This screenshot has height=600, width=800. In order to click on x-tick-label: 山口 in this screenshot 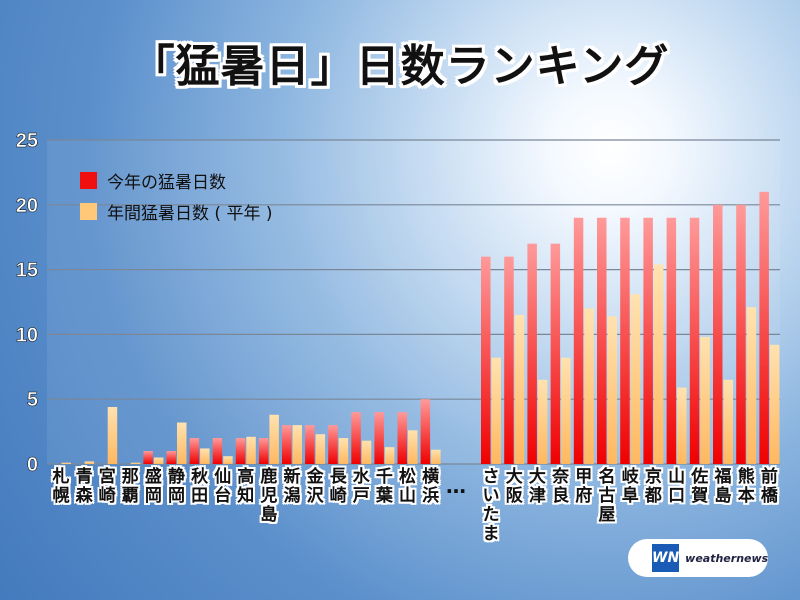, I will do `click(677, 486)`.